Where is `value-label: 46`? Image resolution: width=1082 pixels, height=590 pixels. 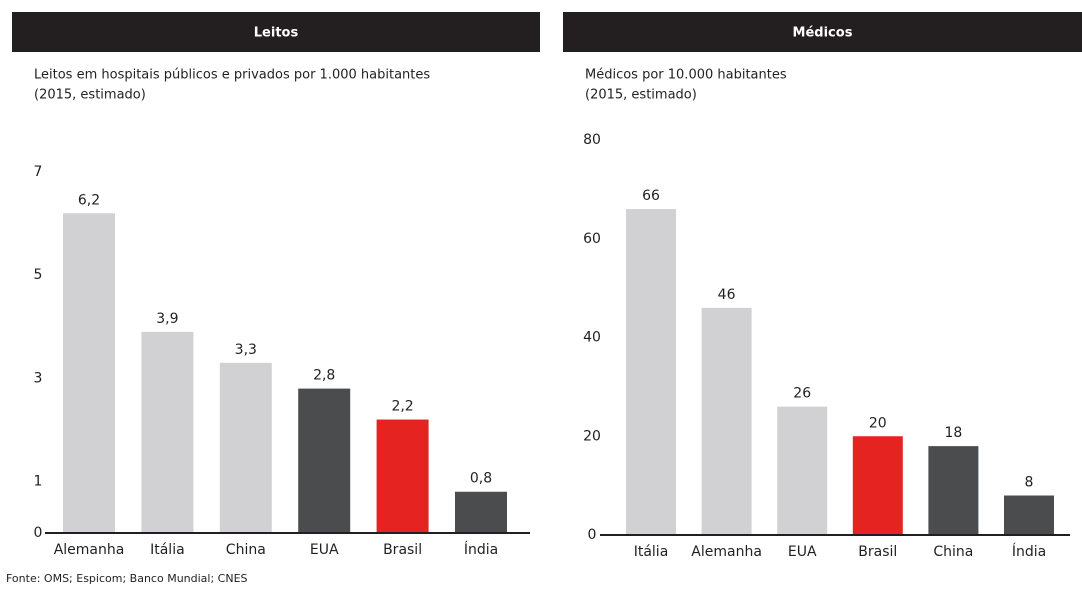 value-label: 46 is located at coordinates (727, 295).